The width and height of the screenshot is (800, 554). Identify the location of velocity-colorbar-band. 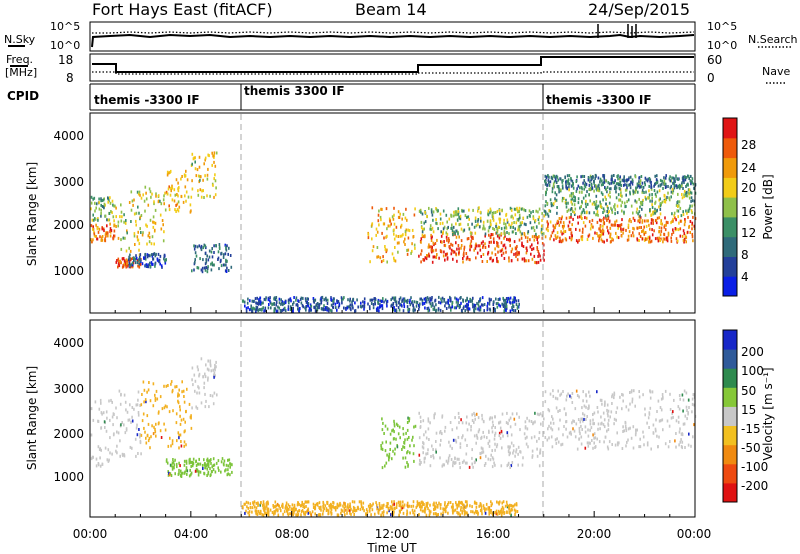
(730, 378).